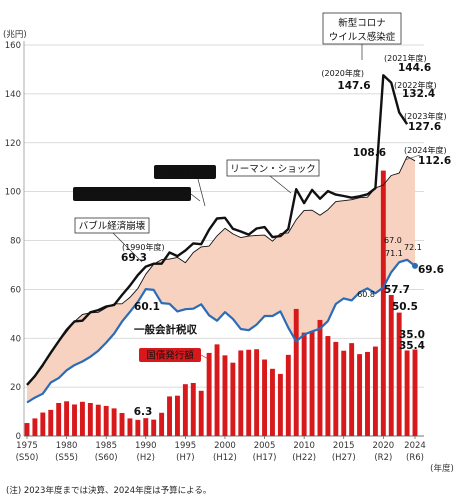  I want to click on label-bond2022: 50.5, so click(405, 307).